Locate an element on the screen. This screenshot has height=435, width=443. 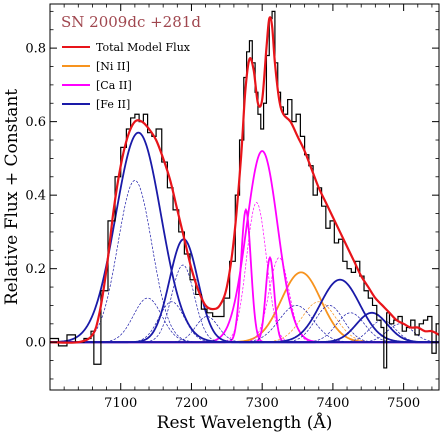
legend-label: Total Model Flux is located at coordinates (143, 47).